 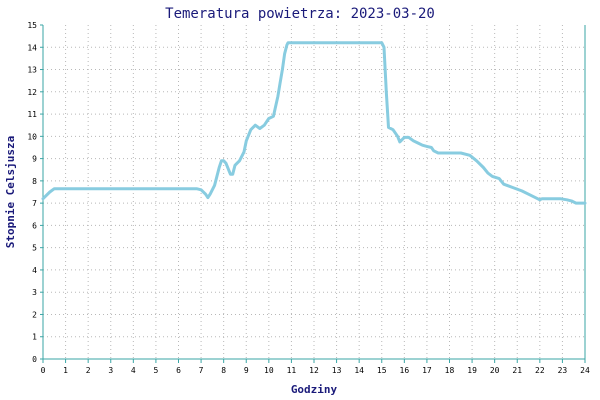 I want to click on x-tick-label: 8, so click(x=223, y=370).